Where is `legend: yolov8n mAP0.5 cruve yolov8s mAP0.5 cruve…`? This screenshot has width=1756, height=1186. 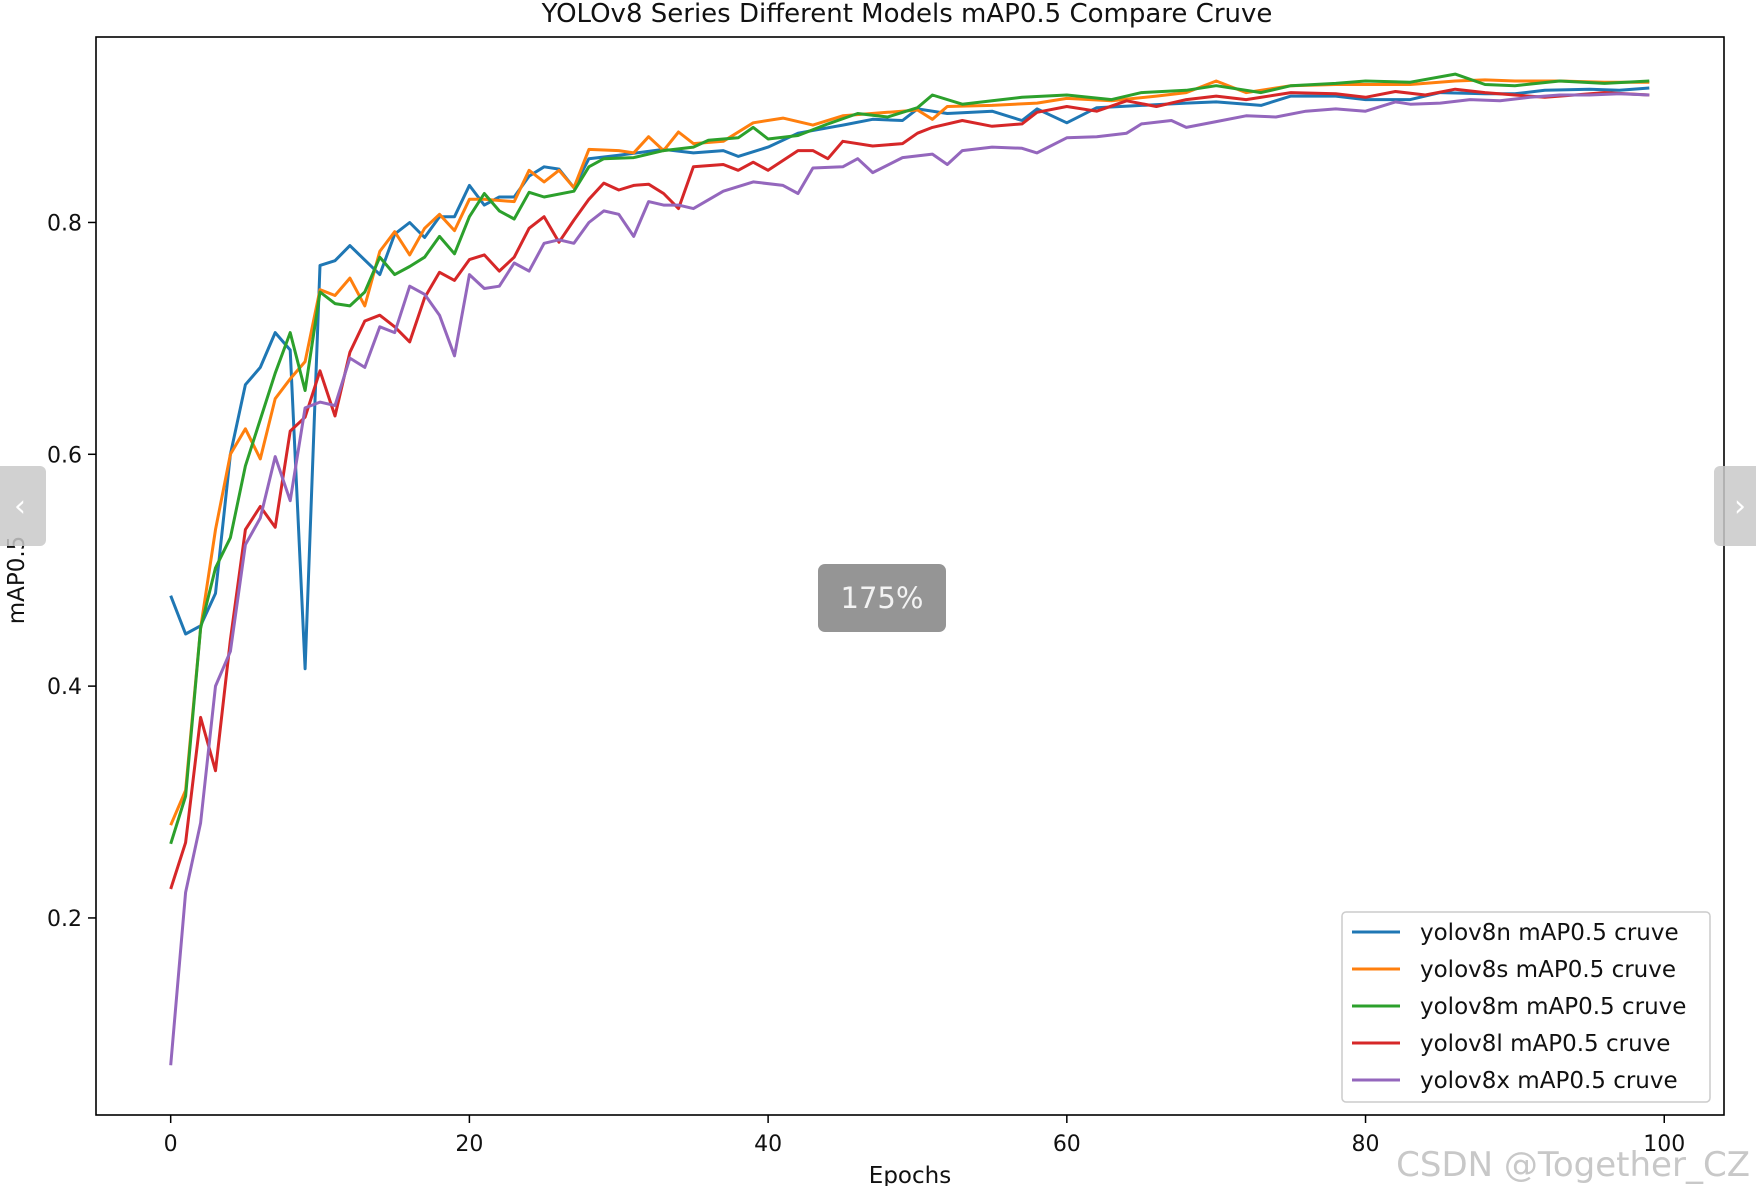 legend: yolov8n mAP0.5 cruve yolov8s mAP0.5 cruve… is located at coordinates (1526, 1007).